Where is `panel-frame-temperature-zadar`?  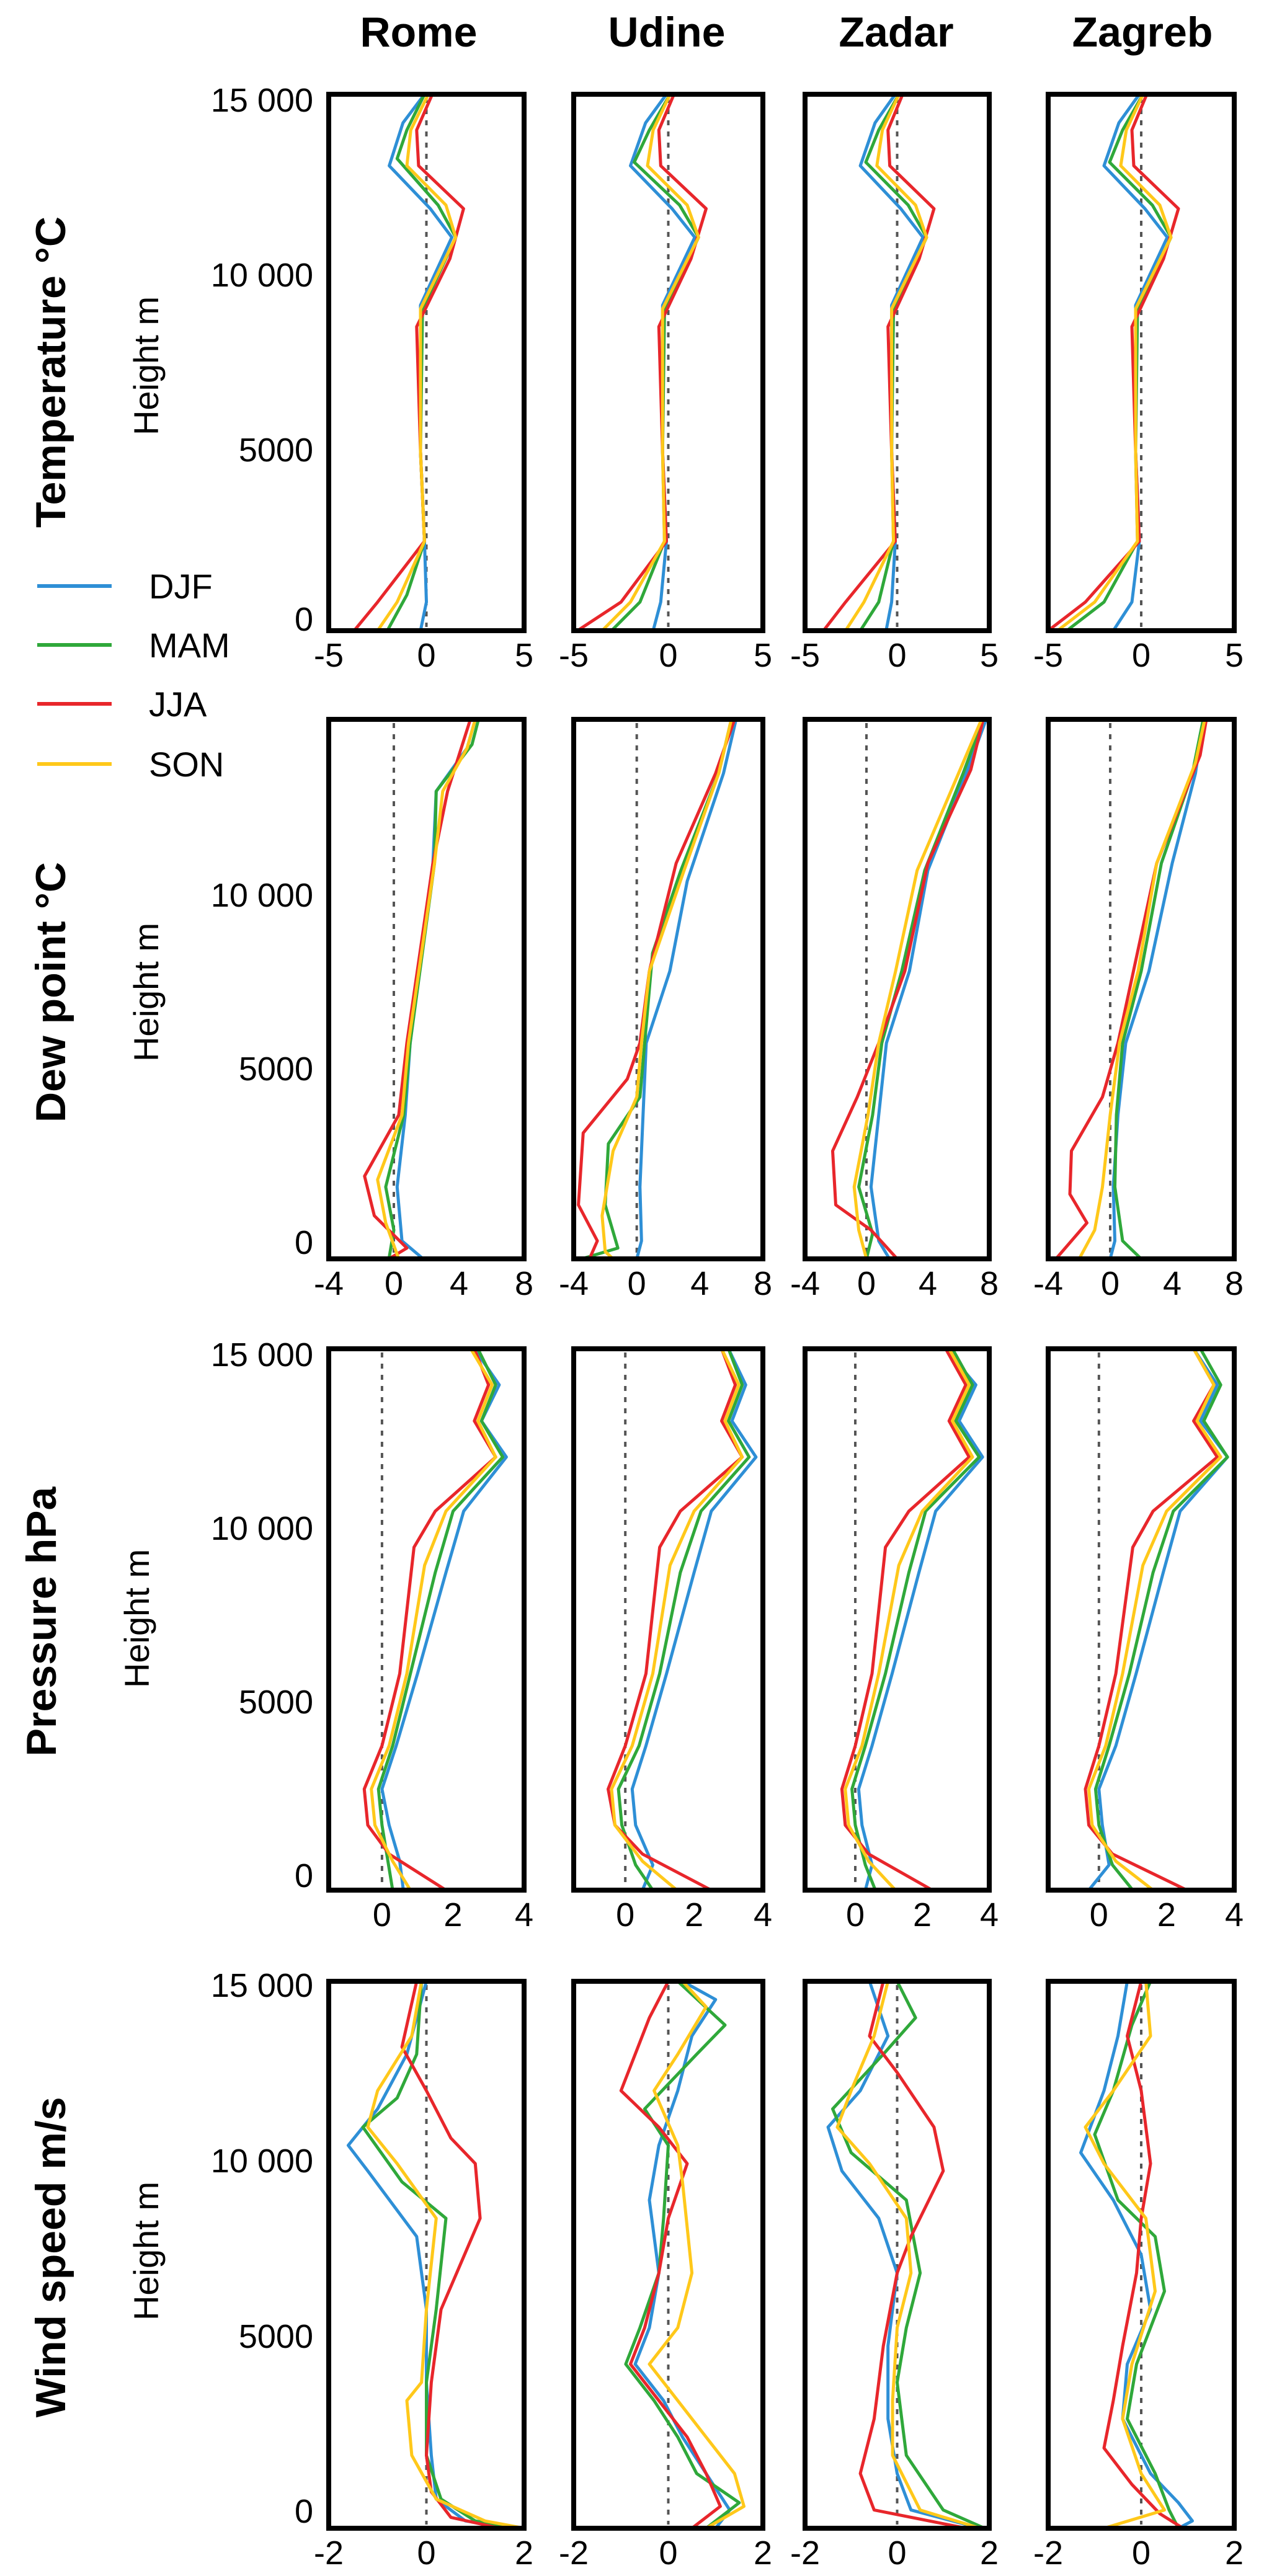
panel-frame-temperature-zadar is located at coordinates (897, 362).